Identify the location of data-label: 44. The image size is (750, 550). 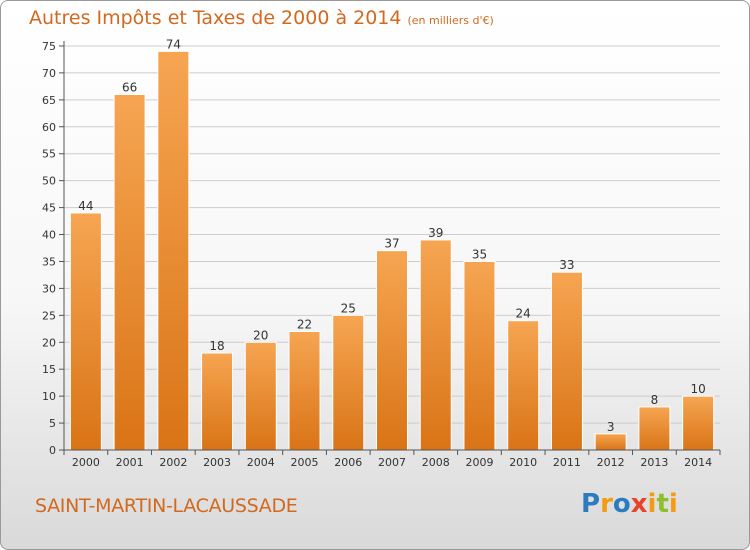
(85, 206).